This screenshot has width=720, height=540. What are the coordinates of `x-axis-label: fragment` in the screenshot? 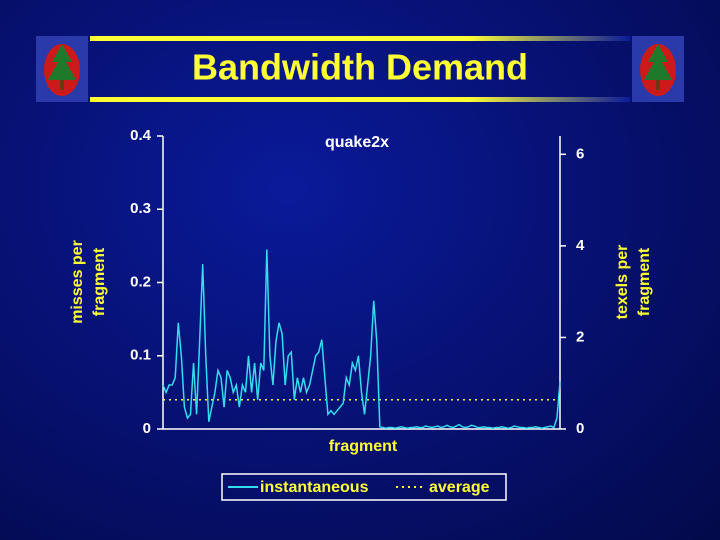 It's located at (363, 446).